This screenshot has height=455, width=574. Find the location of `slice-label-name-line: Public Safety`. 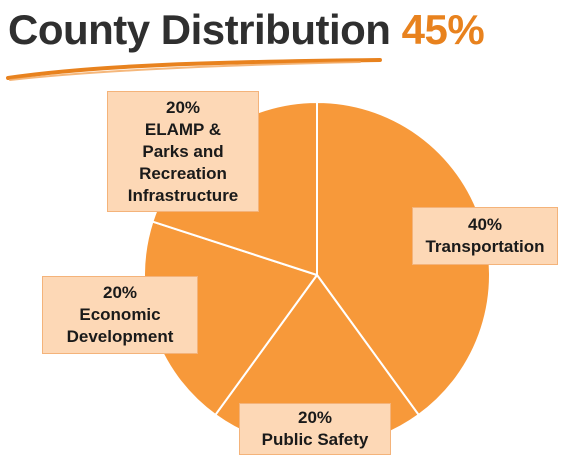

slice-label-name-line: Public Safety is located at coordinates (315, 439).